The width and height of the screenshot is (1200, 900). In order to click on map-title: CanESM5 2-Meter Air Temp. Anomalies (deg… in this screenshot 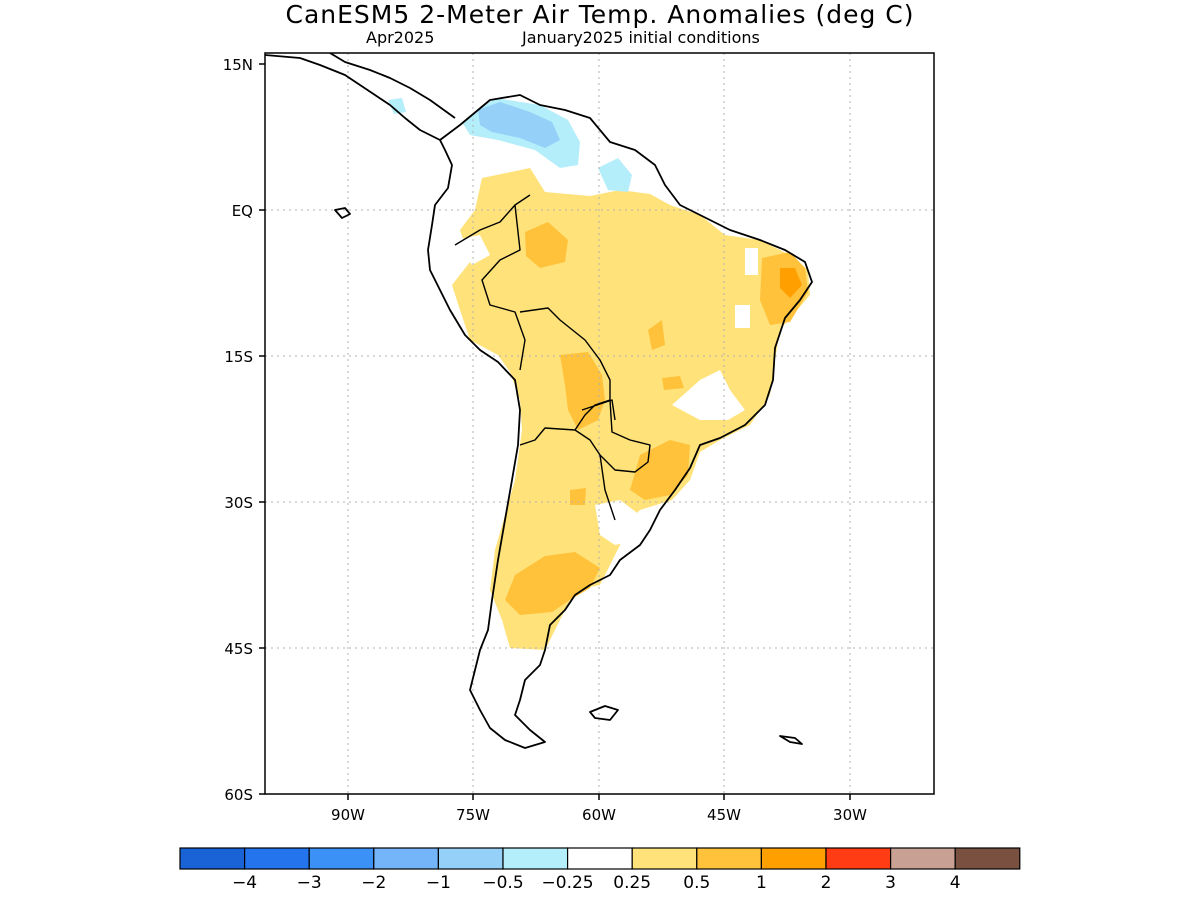, I will do `click(600, 14)`.